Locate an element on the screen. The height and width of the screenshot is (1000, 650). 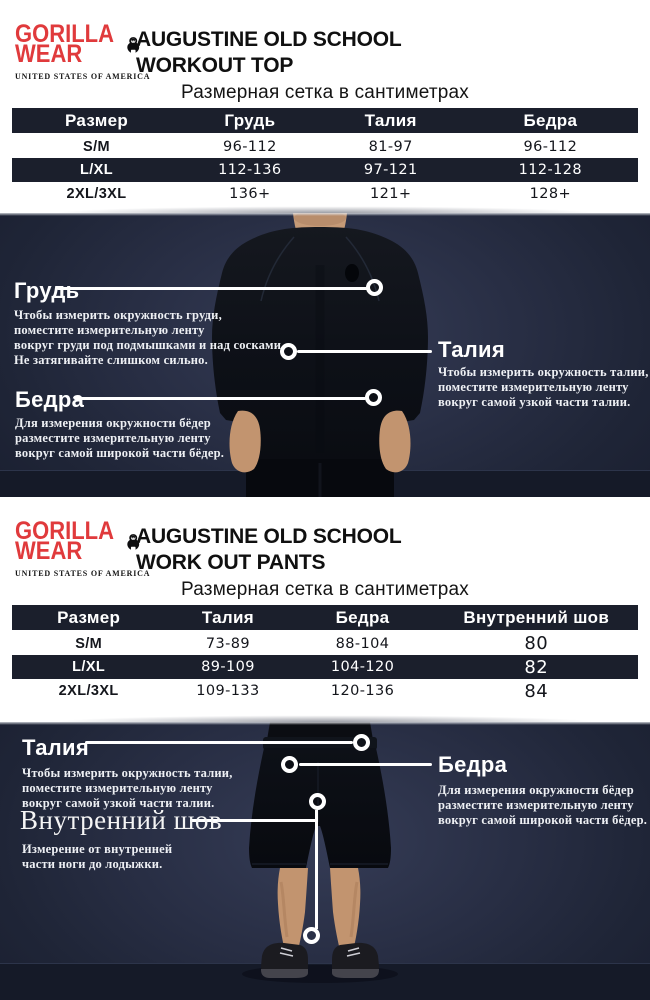
size-grid-subtitle-pants: Размерная сетка в сантиметрах is located at coordinates (325, 589).